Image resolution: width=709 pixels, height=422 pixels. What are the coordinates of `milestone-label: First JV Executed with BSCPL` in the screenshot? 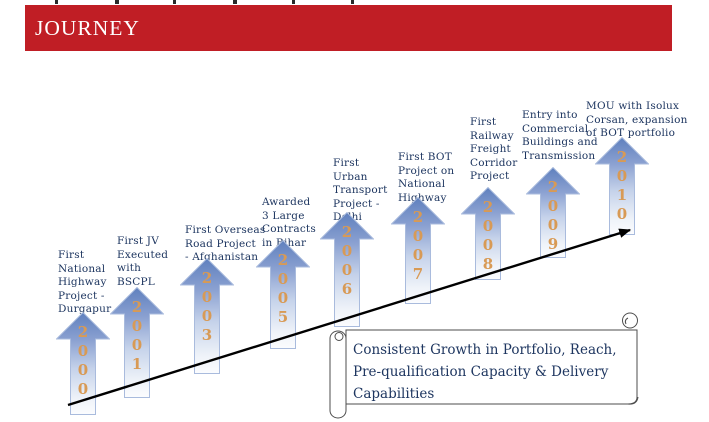 It's located at (143, 261).